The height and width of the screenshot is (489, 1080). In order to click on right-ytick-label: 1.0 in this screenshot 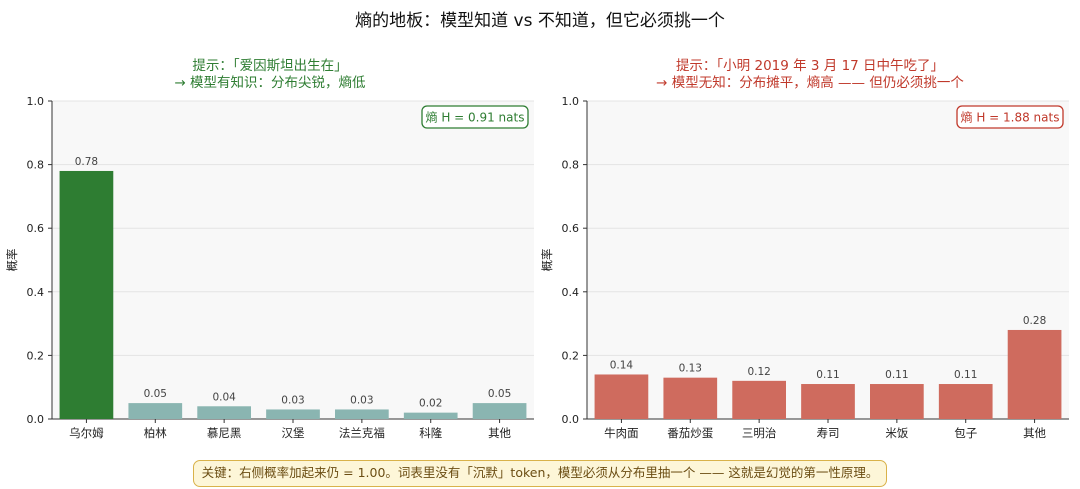, I will do `click(571, 101)`.